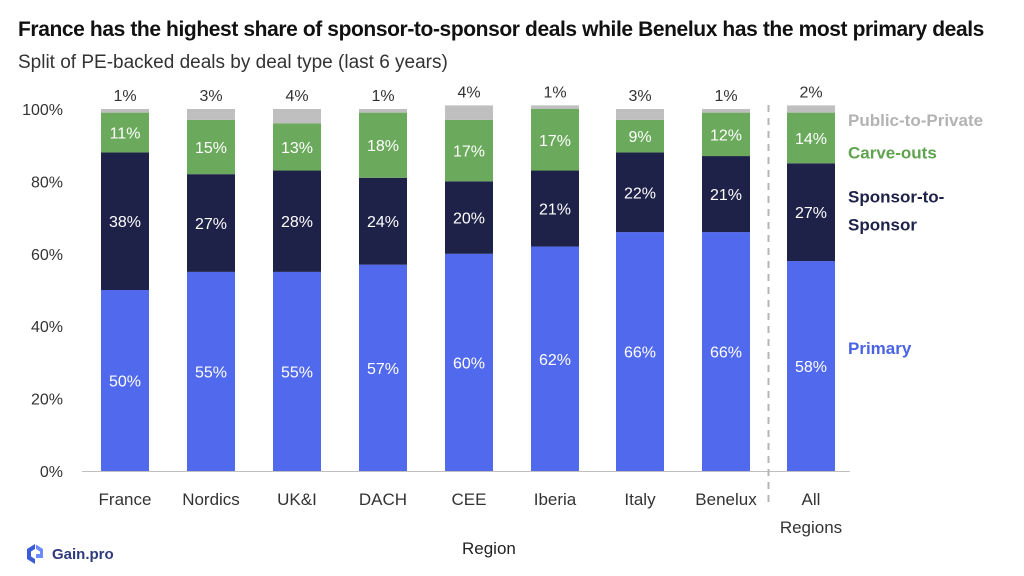 This screenshot has width=1024, height=576. Describe the element at coordinates (211, 148) in the screenshot. I see `data-label: 15%` at that location.